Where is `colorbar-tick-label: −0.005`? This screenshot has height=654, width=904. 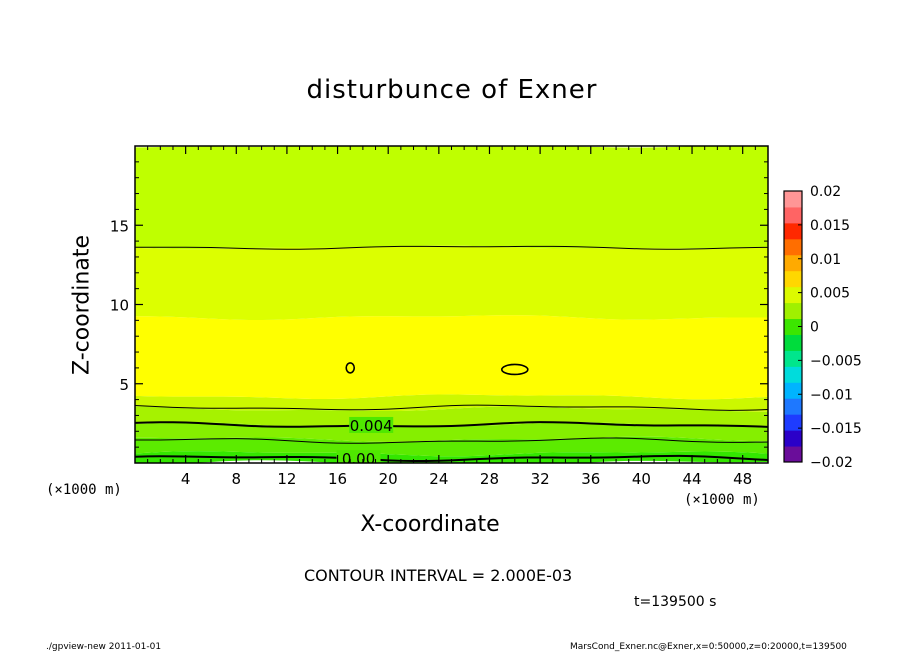 colorbar-tick-label: −0.005 is located at coordinates (836, 361).